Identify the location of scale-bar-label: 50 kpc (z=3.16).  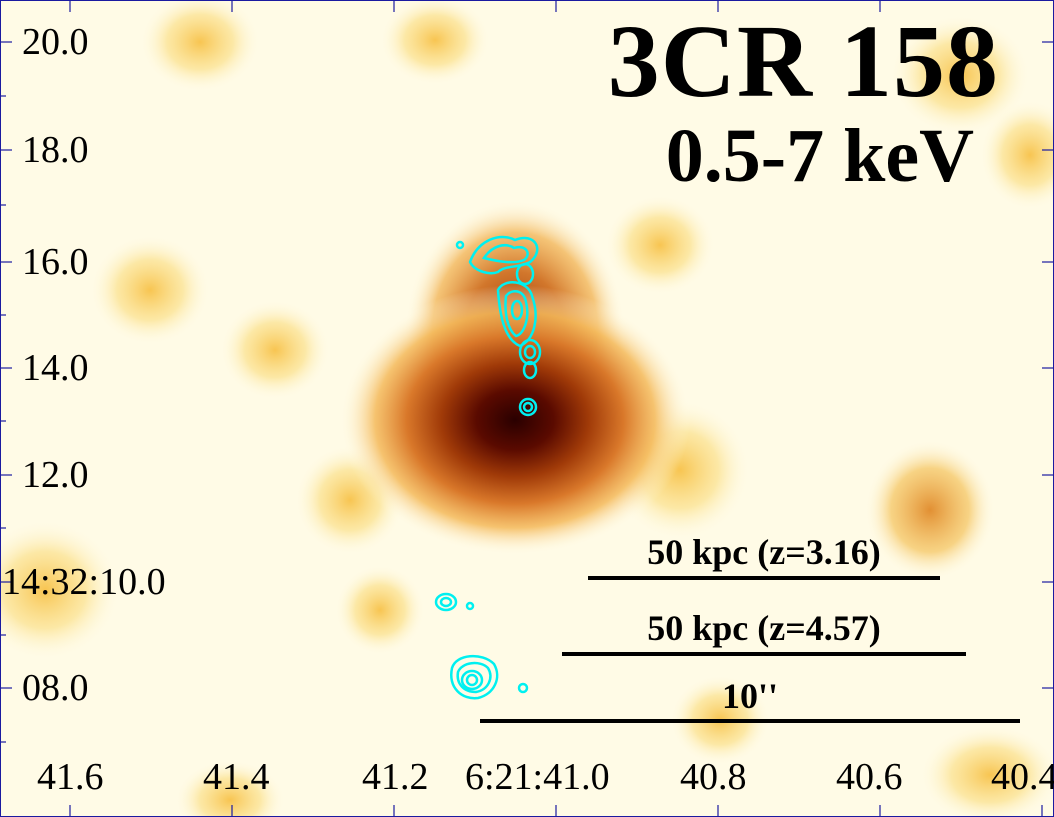
(764, 552).